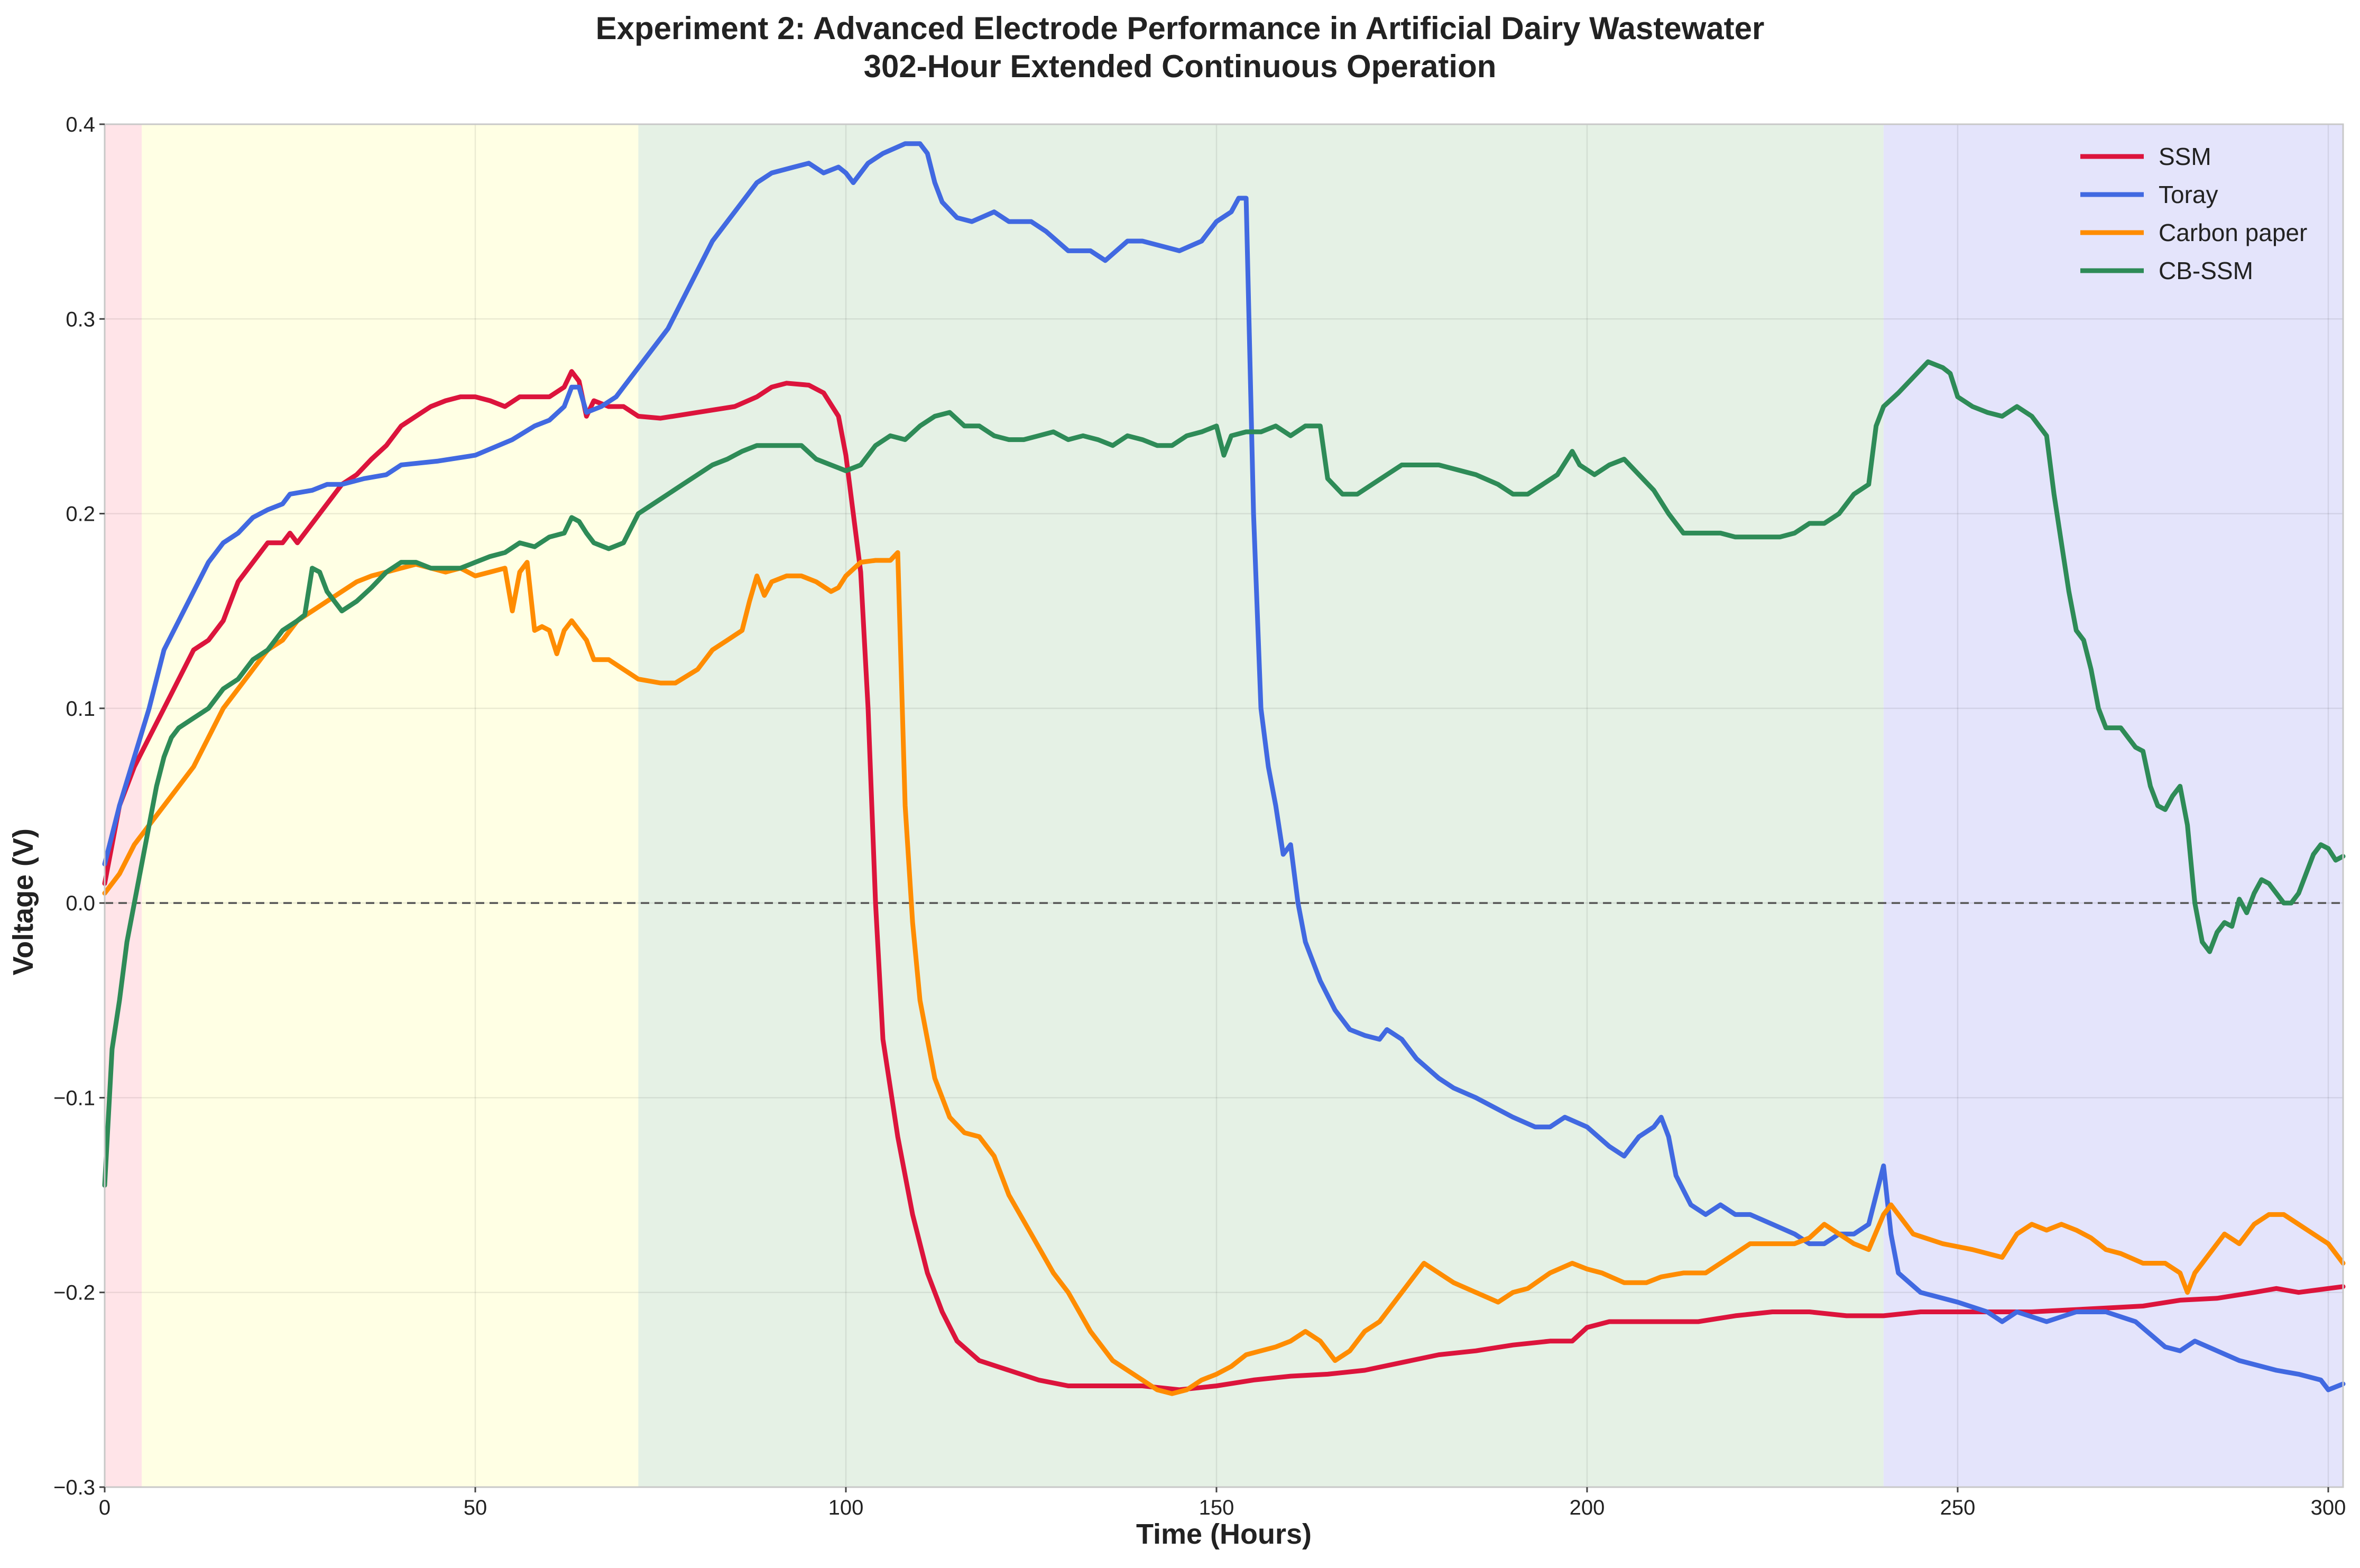 The width and height of the screenshot is (2360, 1568). I want to click on x-tick-label: 100, so click(846, 1507).